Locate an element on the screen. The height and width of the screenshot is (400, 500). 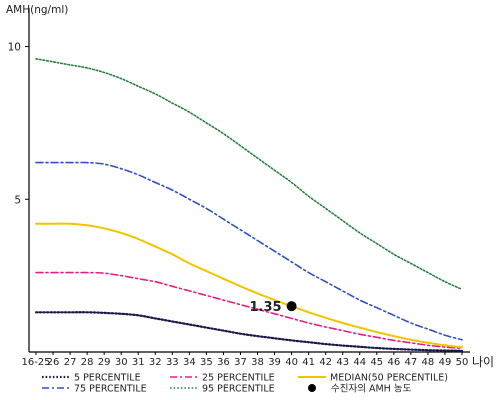
x-tick-label: 49 is located at coordinates (445, 362).